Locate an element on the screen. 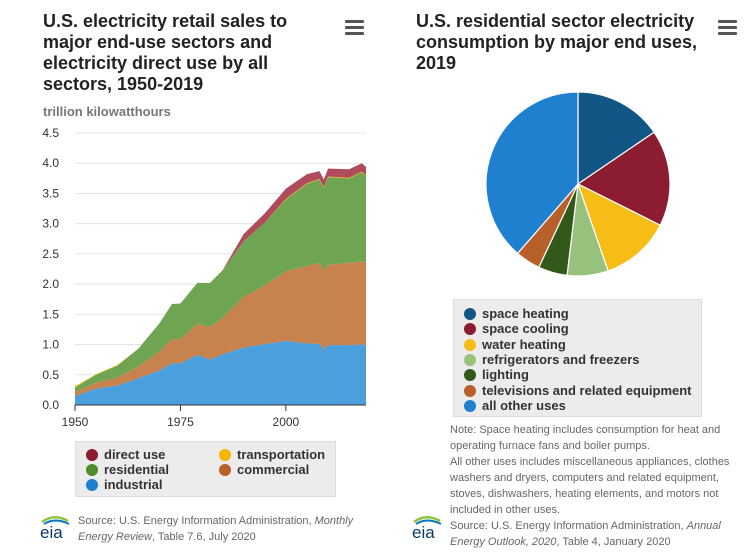 The image size is (750, 553). y-tick-label: 4.0 is located at coordinates (50, 163).